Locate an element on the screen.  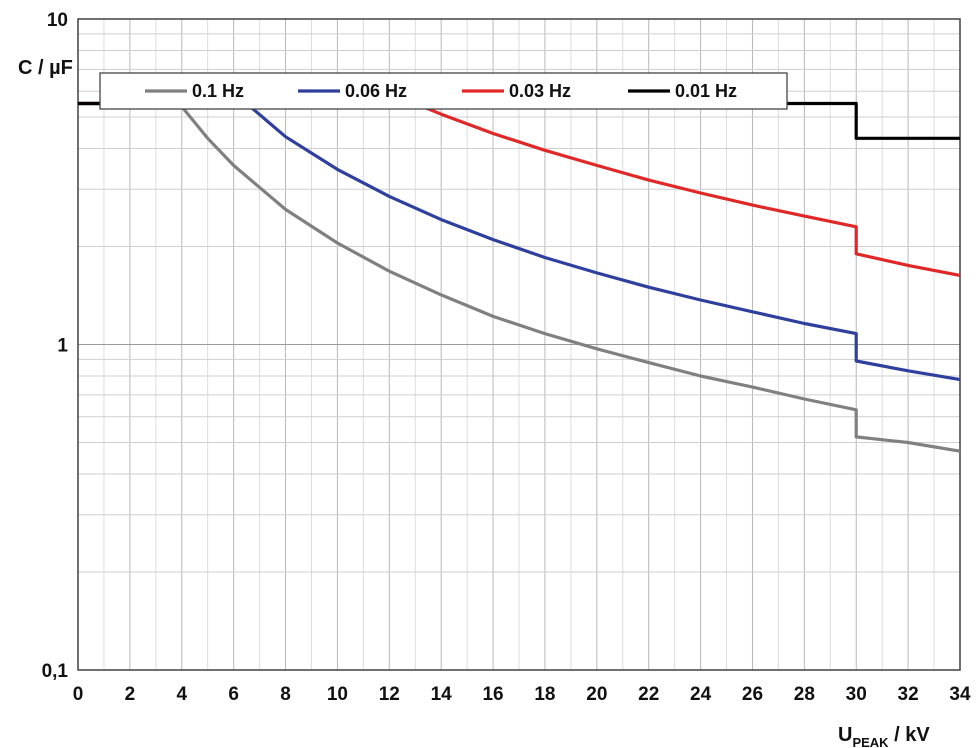
legend-box is located at coordinates (443, 91).